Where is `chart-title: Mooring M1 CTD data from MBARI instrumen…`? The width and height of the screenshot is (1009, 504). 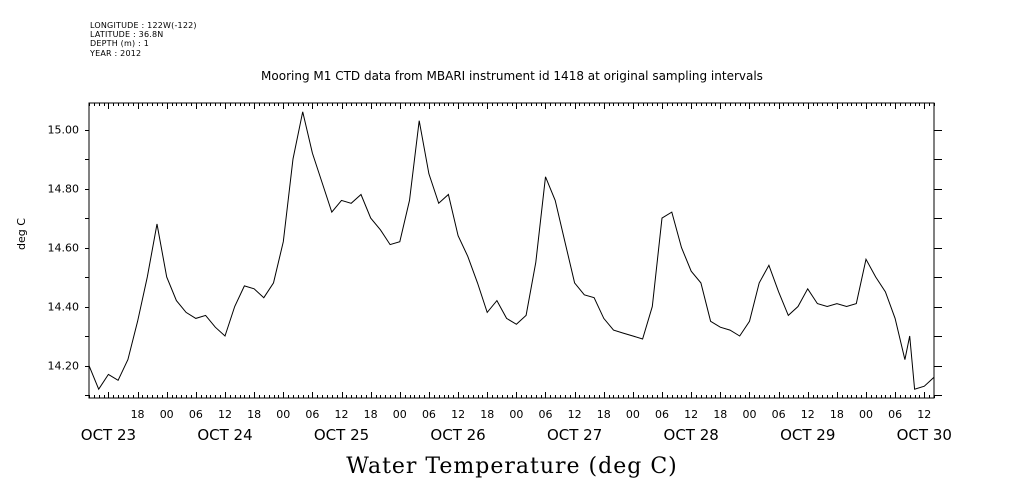 chart-title: Mooring M1 CTD data from MBARI instrumen… is located at coordinates (512, 76).